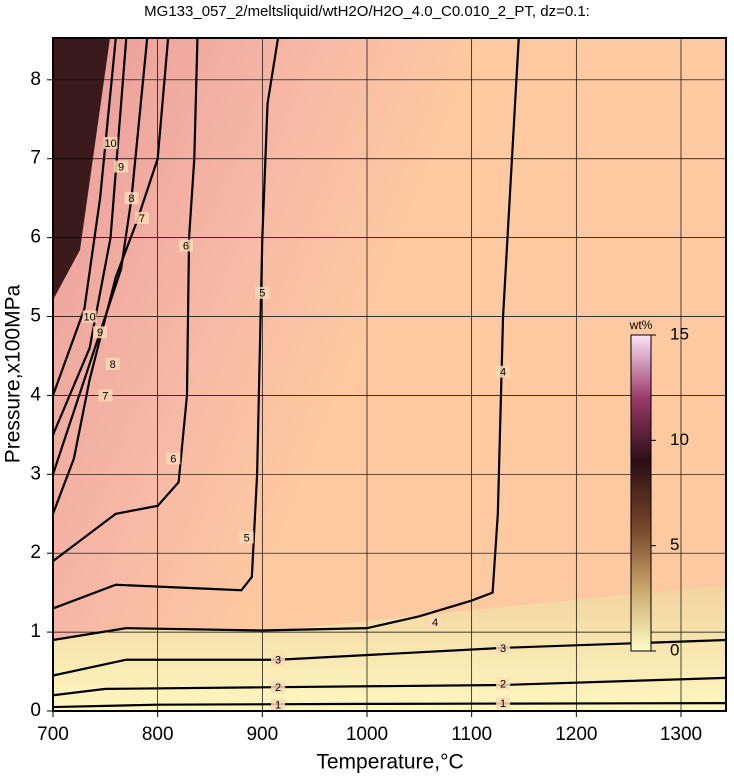 Image resolution: width=734 pixels, height=781 pixels. What do you see at coordinates (35, 237) in the screenshot?
I see `y-tick-label: 6` at bounding box center [35, 237].